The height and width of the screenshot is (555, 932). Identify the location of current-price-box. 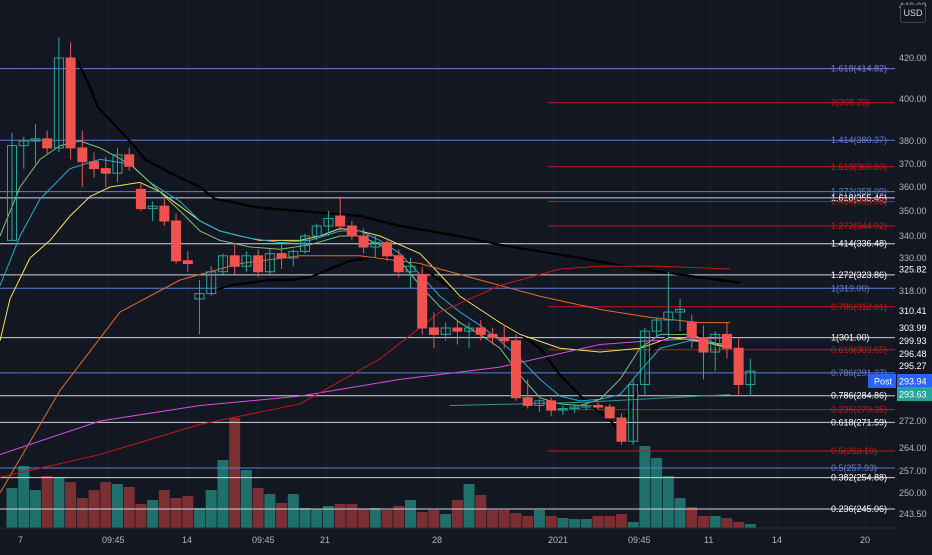
(914, 381).